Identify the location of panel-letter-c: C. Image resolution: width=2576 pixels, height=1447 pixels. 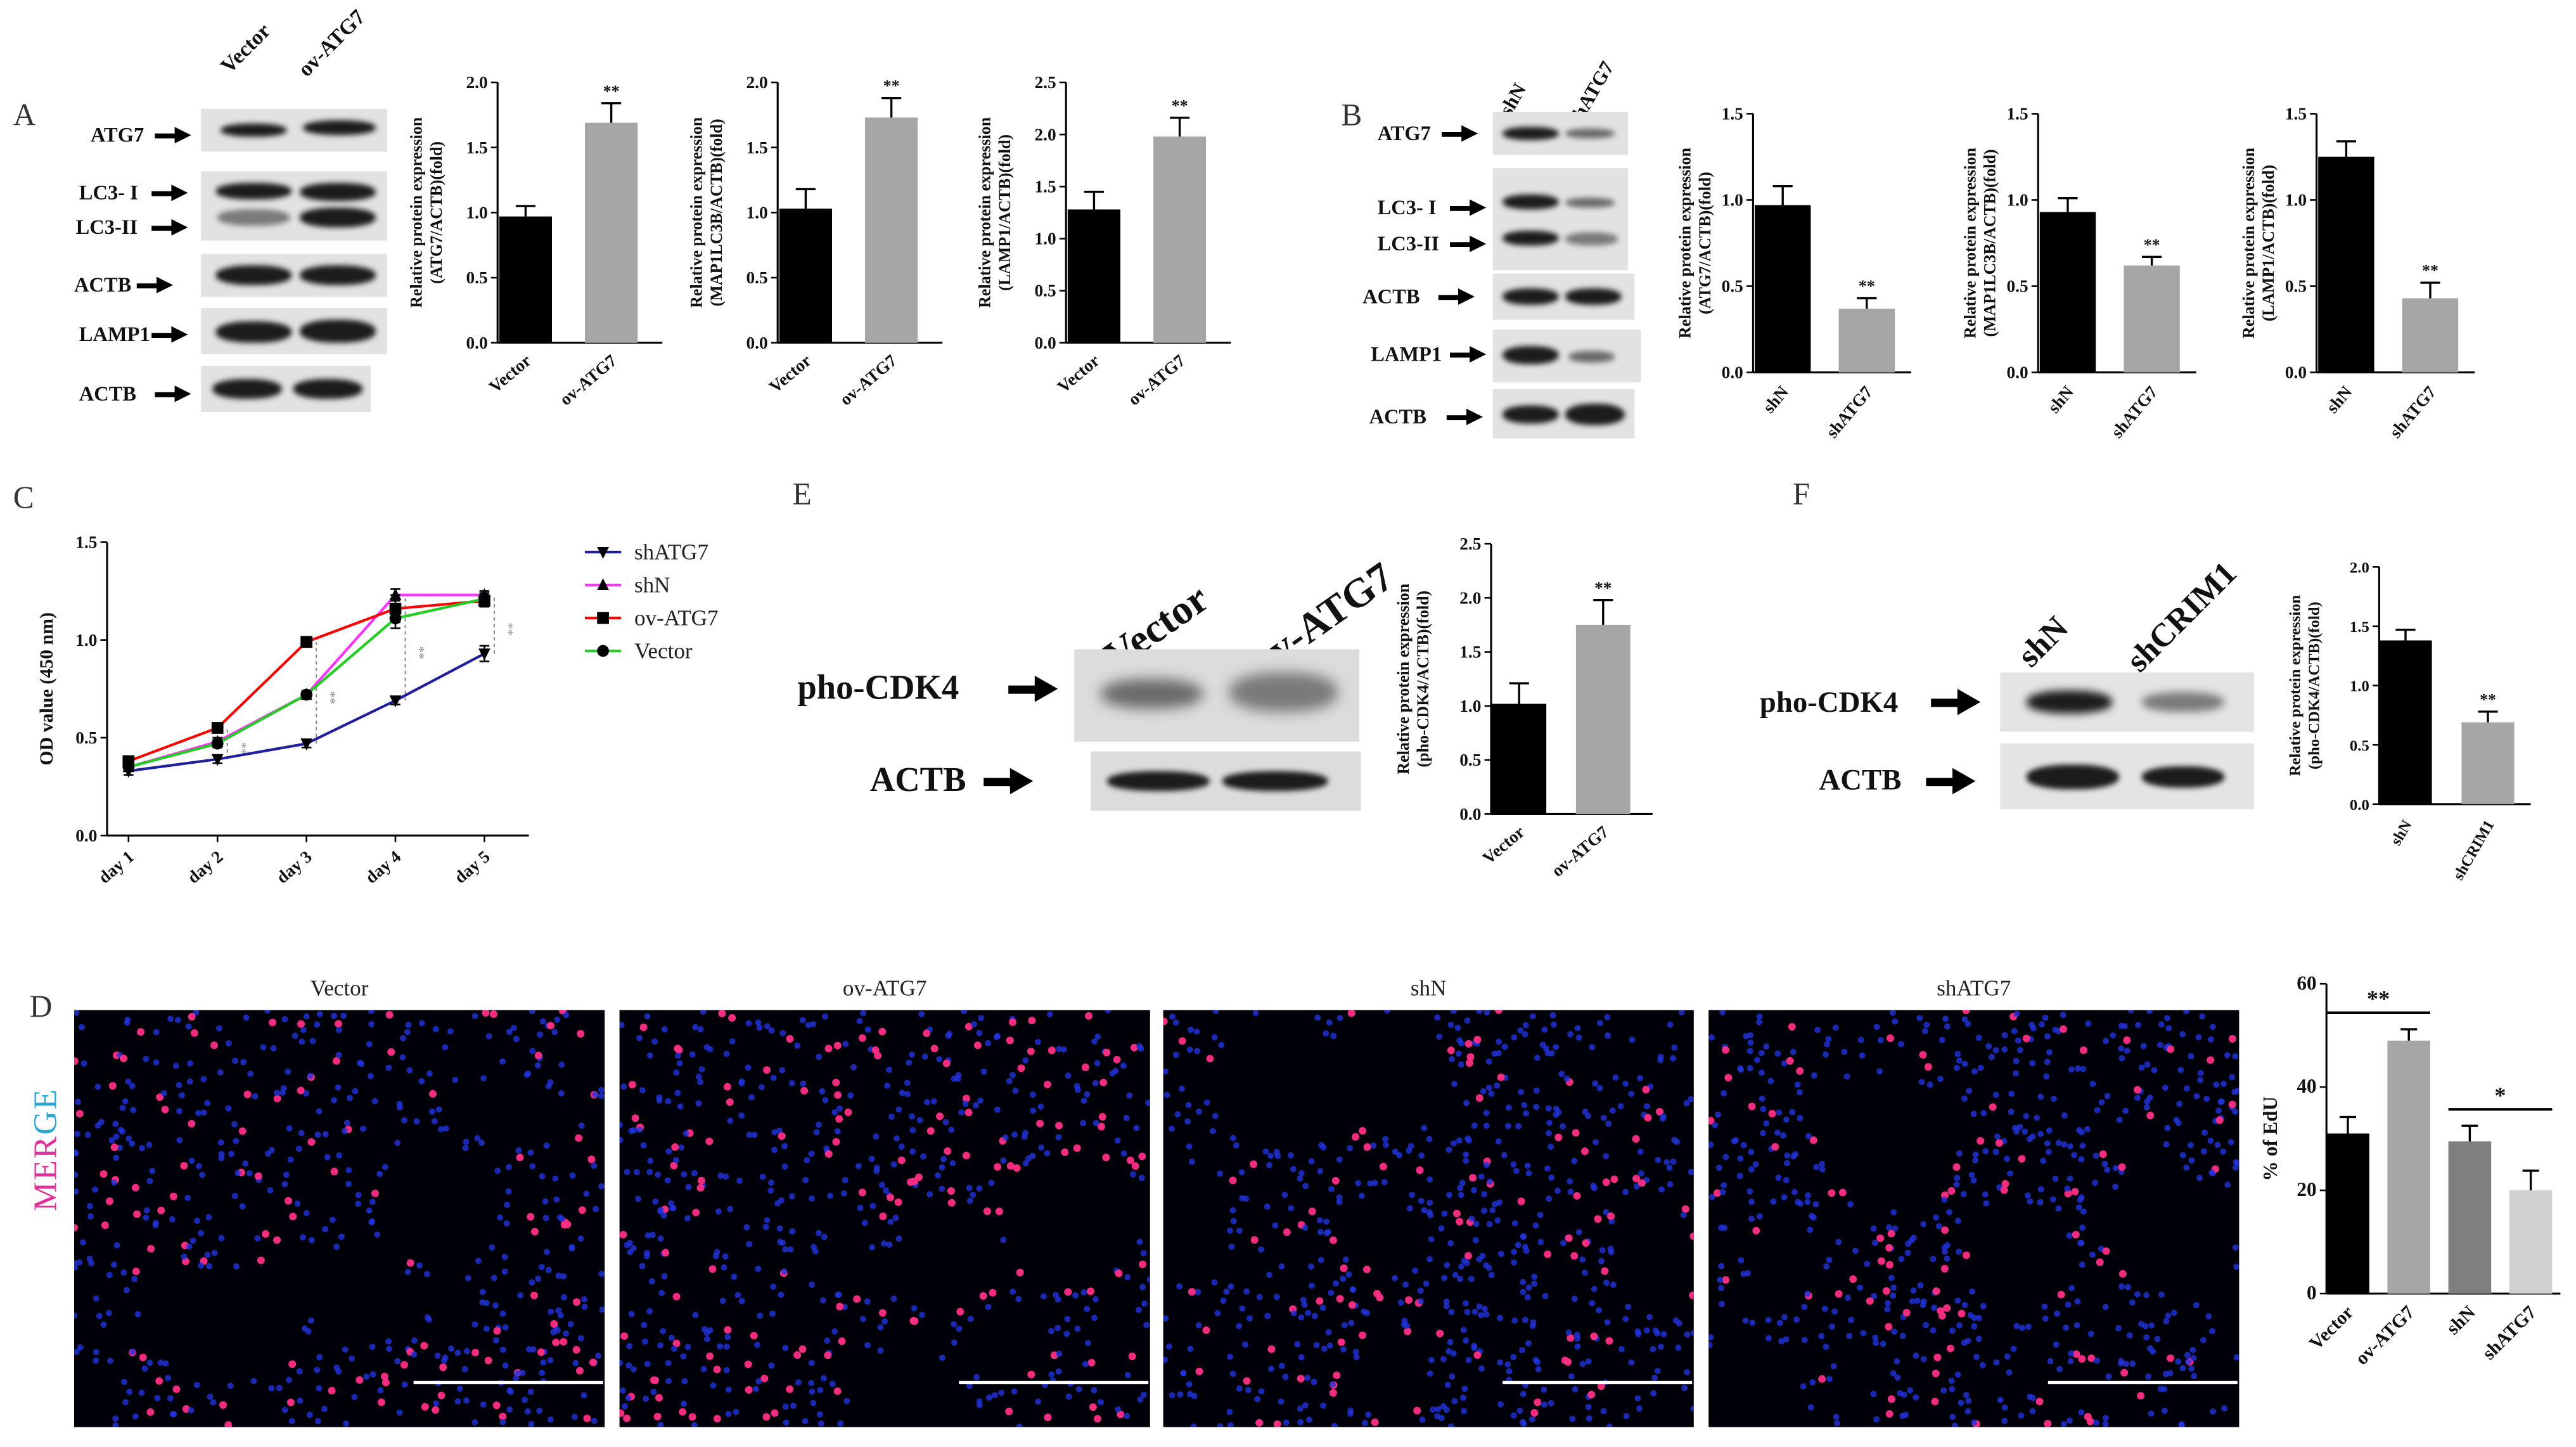
(23, 498).